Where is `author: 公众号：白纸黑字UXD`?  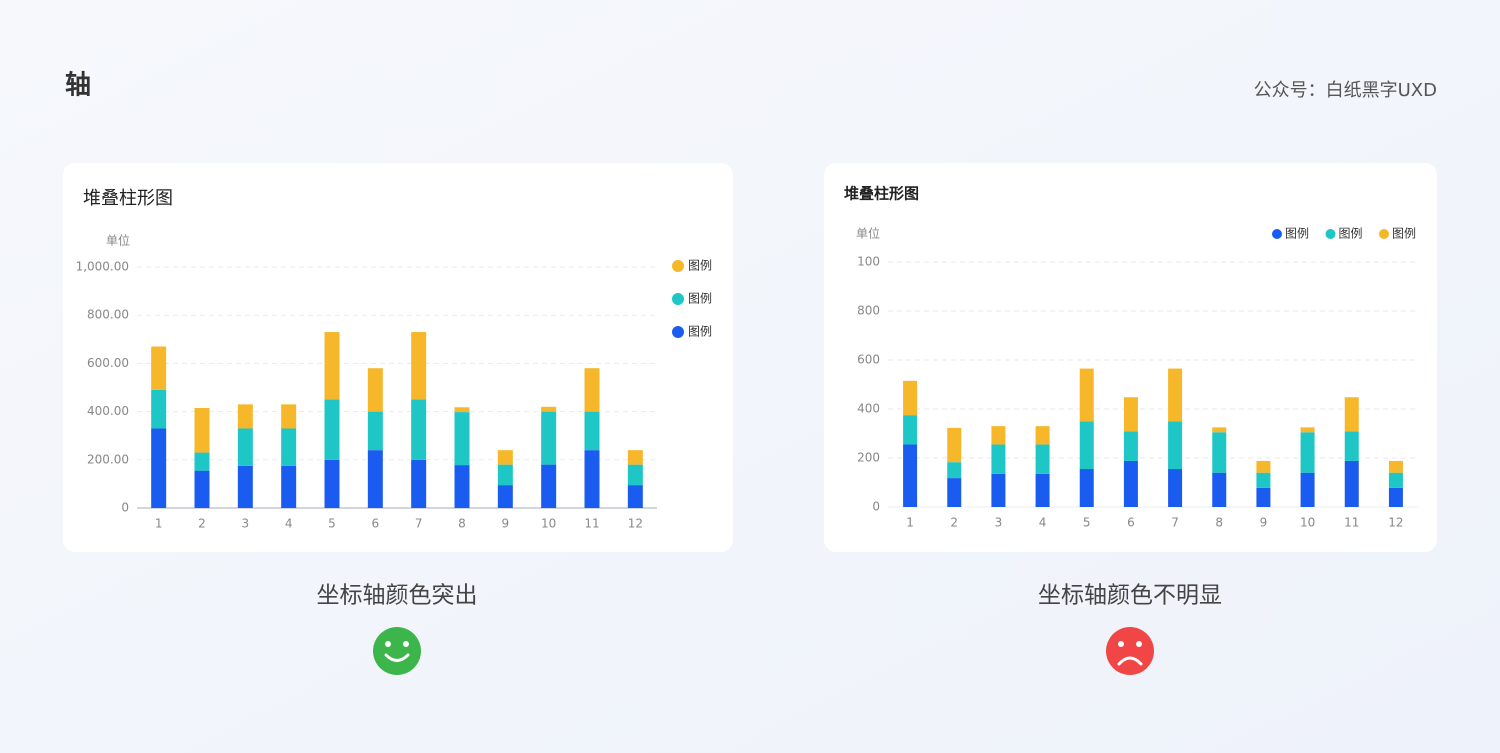 author: 公众号：白纸黑字UXD is located at coordinates (1345, 90).